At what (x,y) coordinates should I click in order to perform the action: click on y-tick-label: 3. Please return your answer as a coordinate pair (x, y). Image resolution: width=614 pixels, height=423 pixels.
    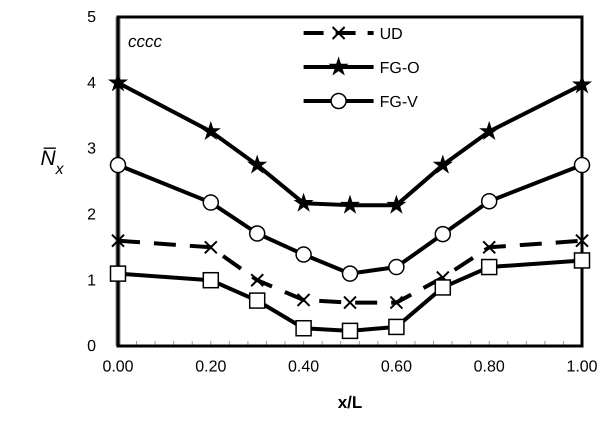
    Looking at the image, I should click on (91, 149).